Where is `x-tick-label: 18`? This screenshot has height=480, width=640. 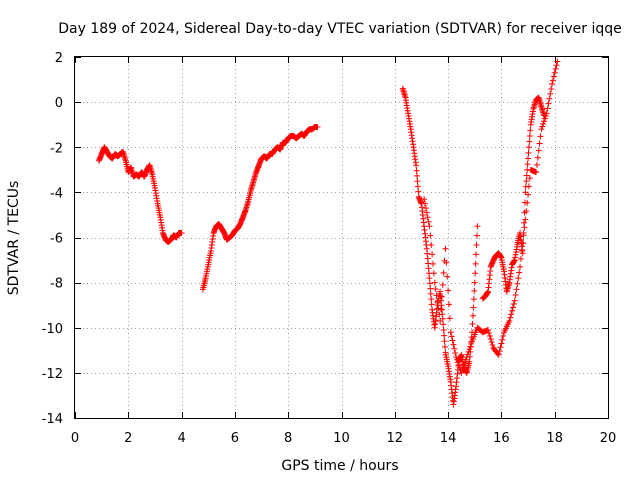 x-tick-label: 18 is located at coordinates (554, 438).